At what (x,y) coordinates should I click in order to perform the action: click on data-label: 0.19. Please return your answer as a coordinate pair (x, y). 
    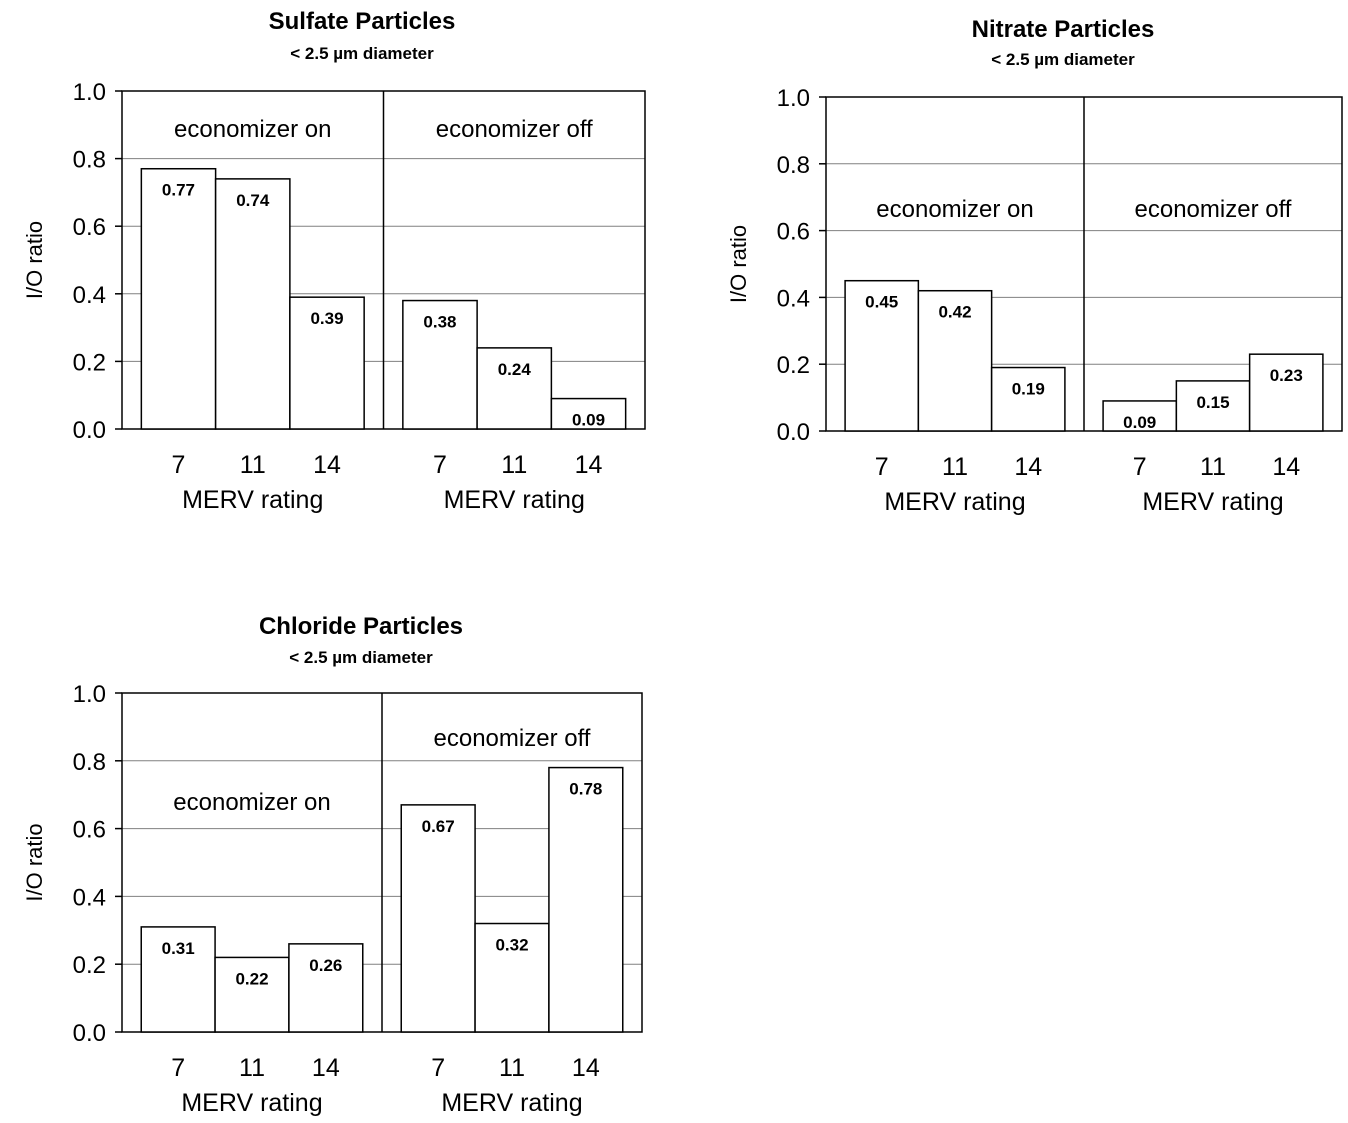
    Looking at the image, I should click on (1028, 389).